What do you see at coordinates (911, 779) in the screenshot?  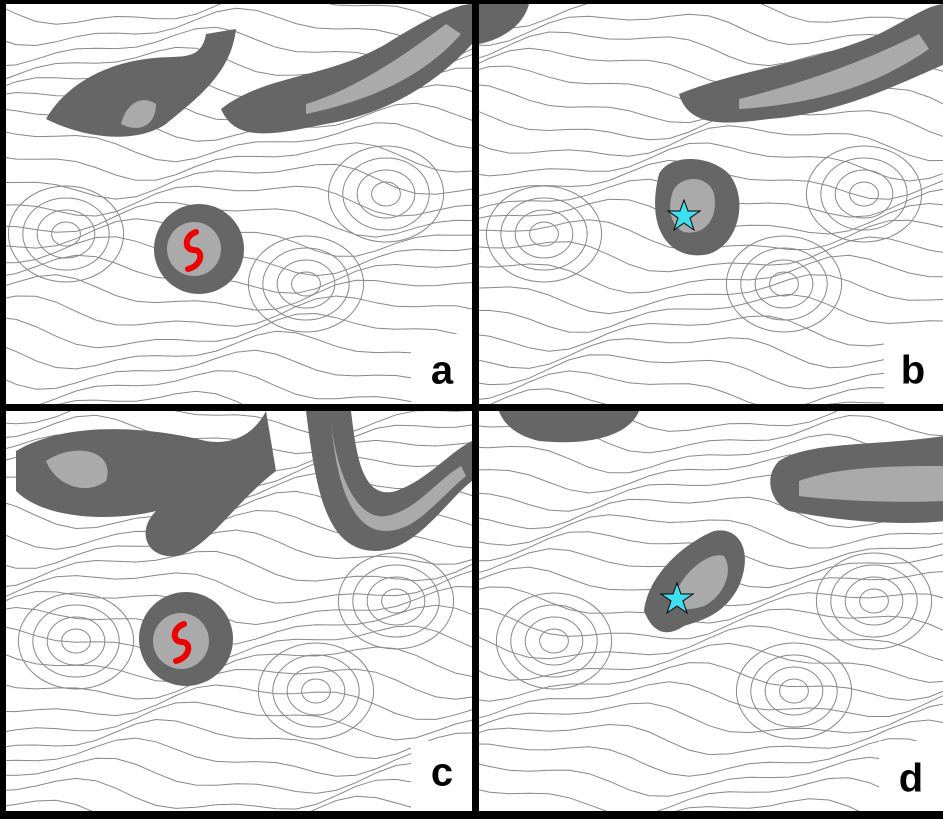 I see `panel-label: d` at bounding box center [911, 779].